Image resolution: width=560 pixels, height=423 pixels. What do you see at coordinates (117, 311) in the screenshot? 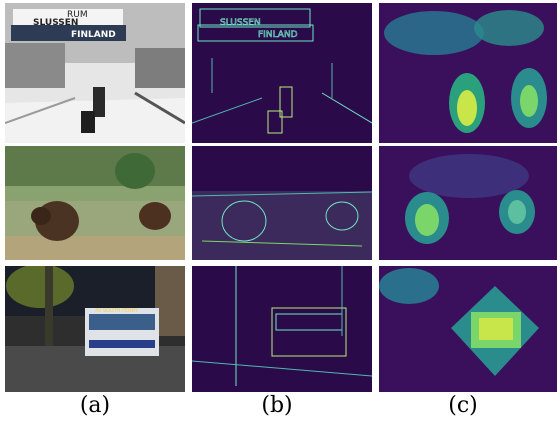
I see `bus-destination-sign: 45 SOUTH FERRY` at bounding box center [117, 311].